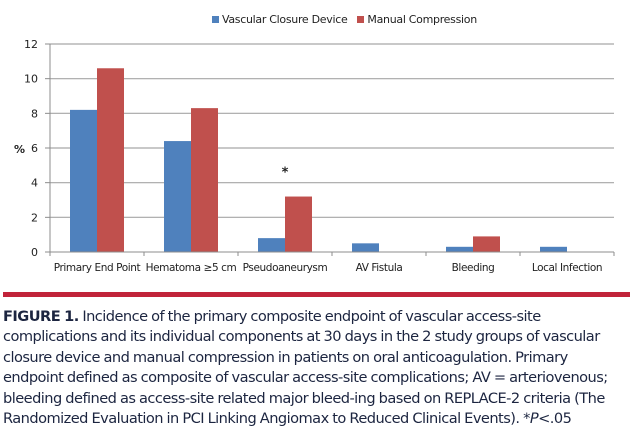 Image resolution: width=633 pixels, height=443 pixels. What do you see at coordinates (34, 217) in the screenshot?
I see `y-tick-label: 2` at bounding box center [34, 217].